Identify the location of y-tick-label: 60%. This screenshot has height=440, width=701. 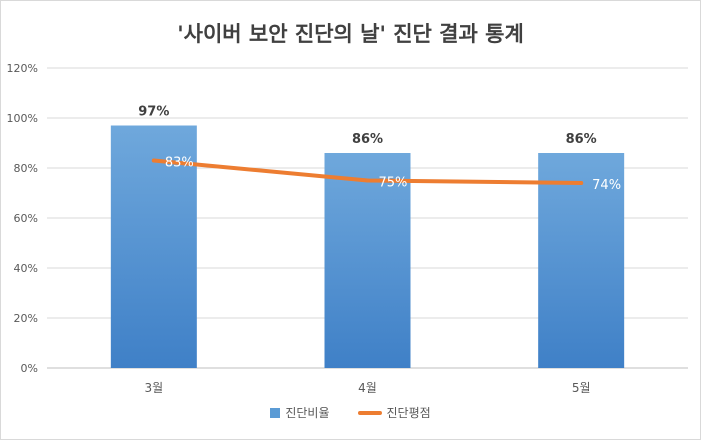
(26, 218).